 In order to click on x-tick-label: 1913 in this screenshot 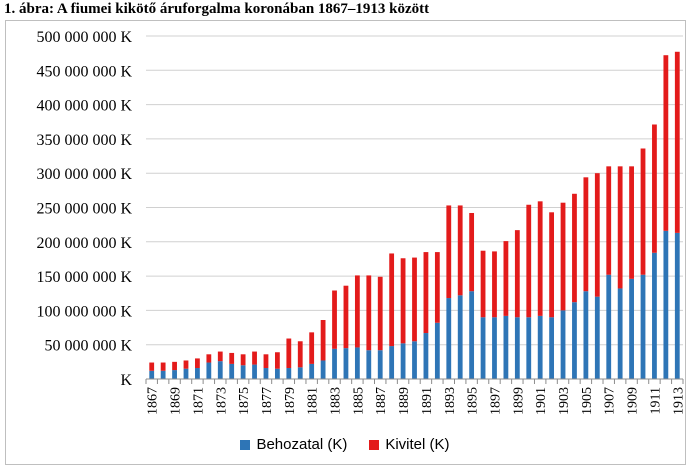, I will do `click(678, 401)`.